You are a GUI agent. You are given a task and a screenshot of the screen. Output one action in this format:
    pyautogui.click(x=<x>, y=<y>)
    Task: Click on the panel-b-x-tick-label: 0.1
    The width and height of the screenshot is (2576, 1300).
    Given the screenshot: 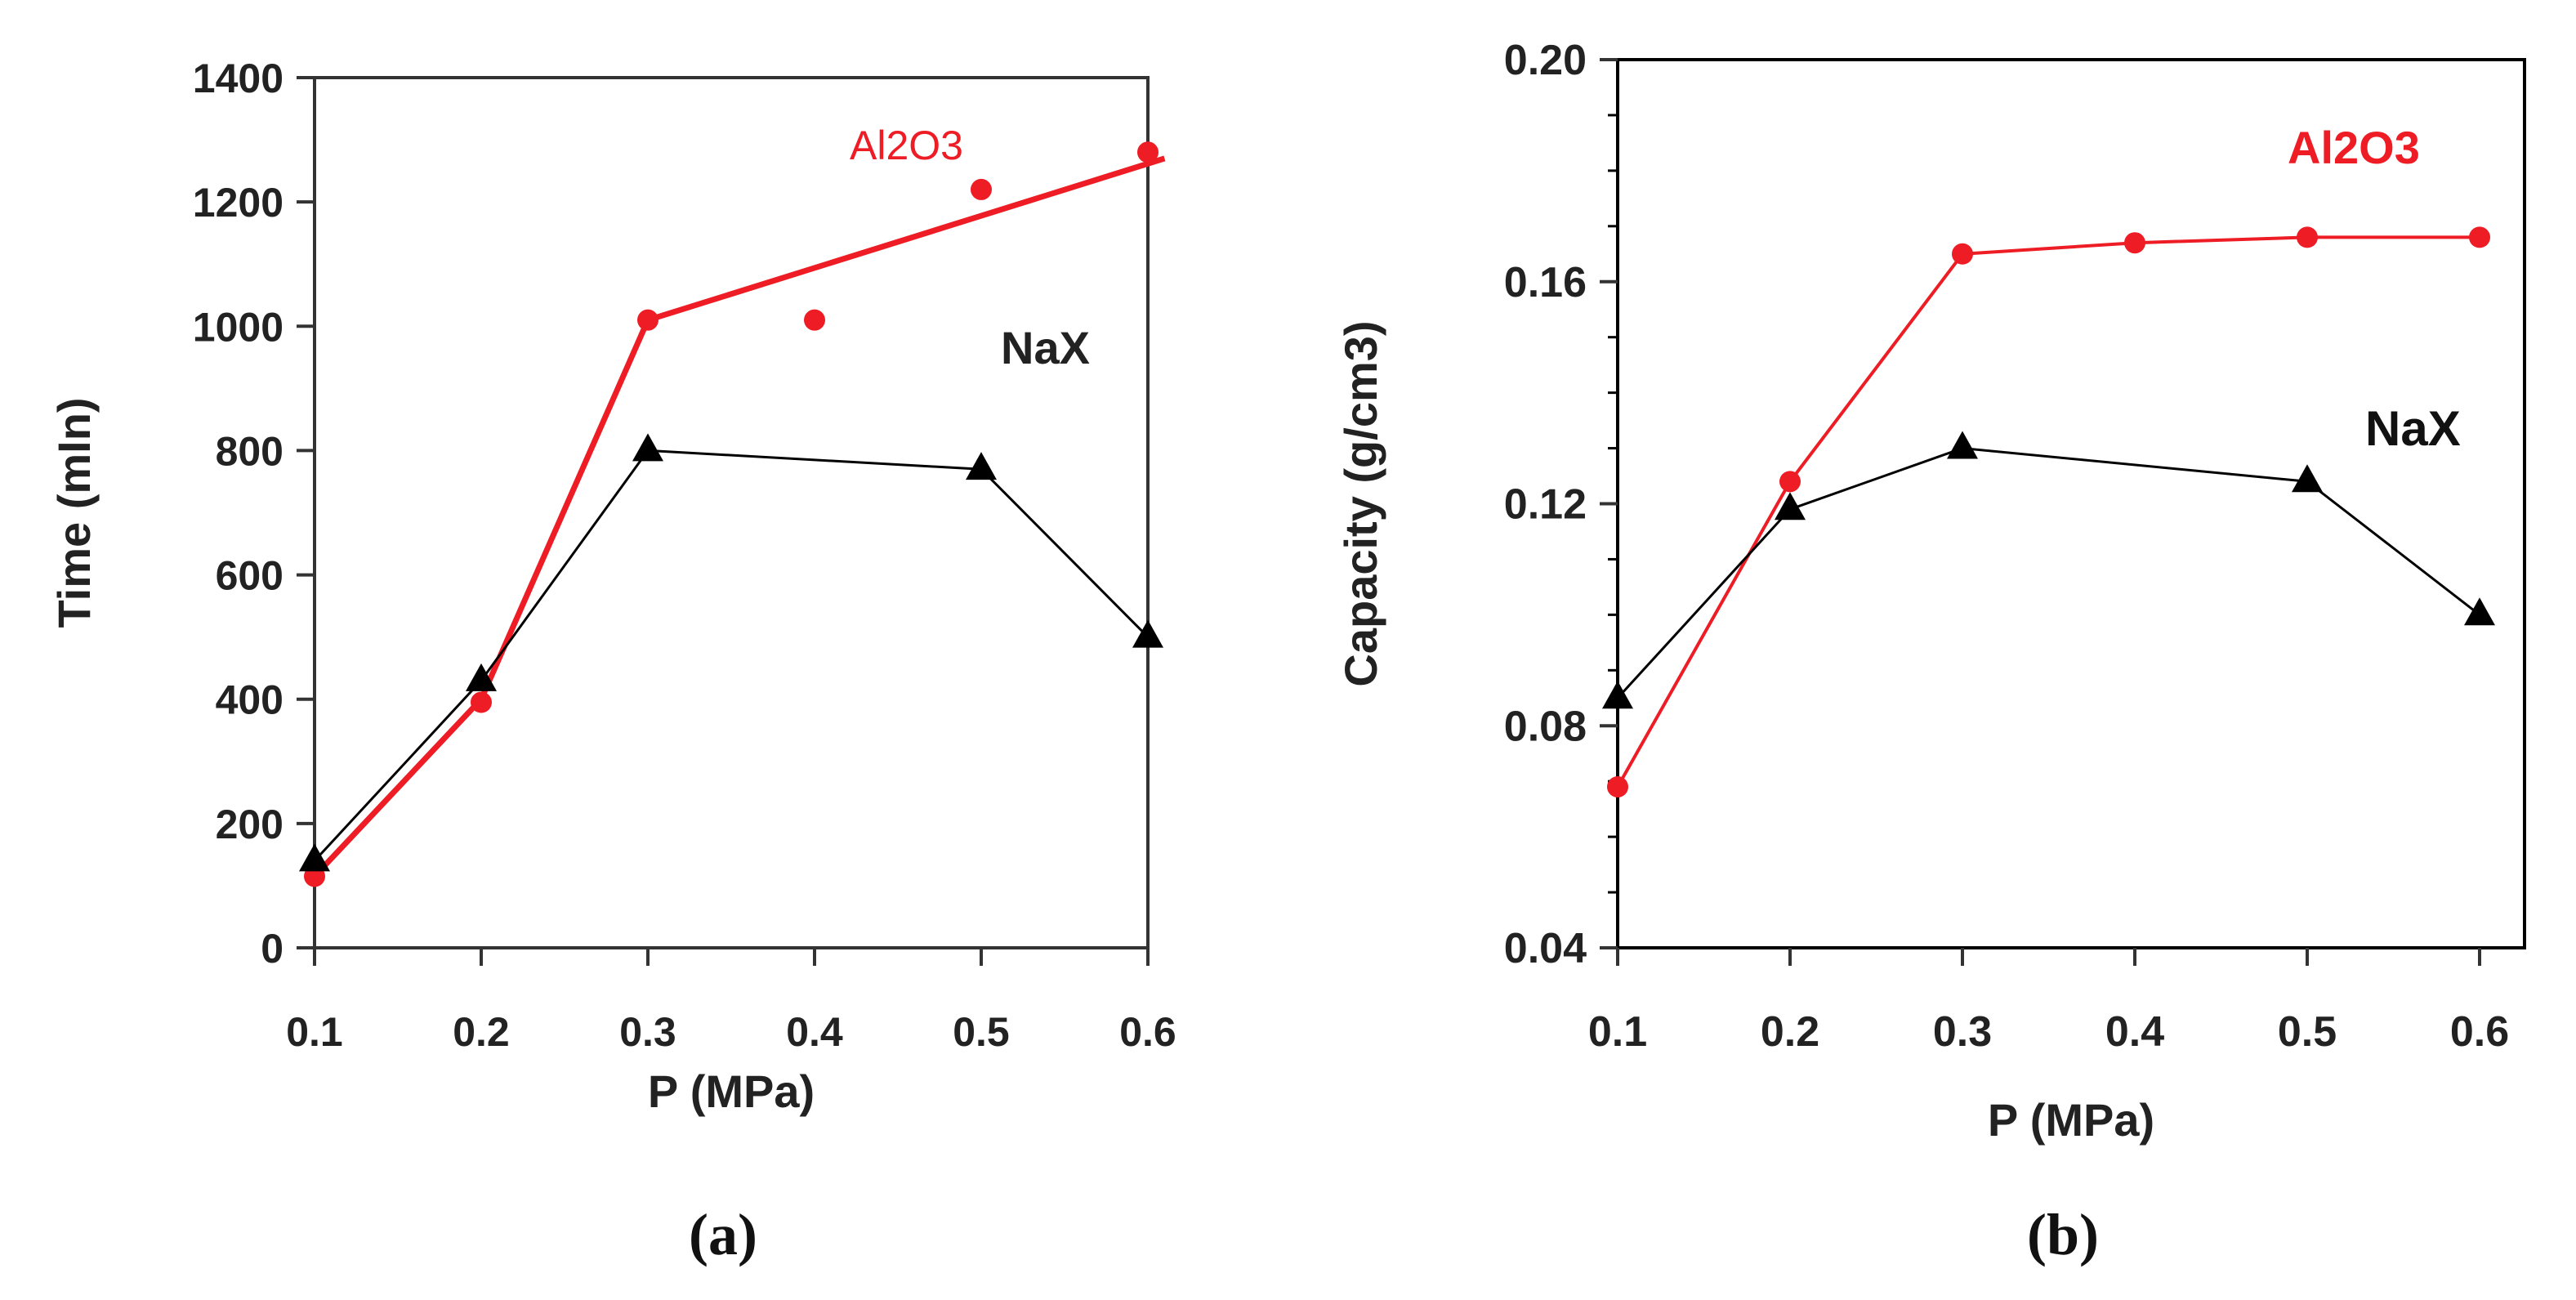 What is the action you would take?
    pyautogui.click(x=1618, y=1032)
    